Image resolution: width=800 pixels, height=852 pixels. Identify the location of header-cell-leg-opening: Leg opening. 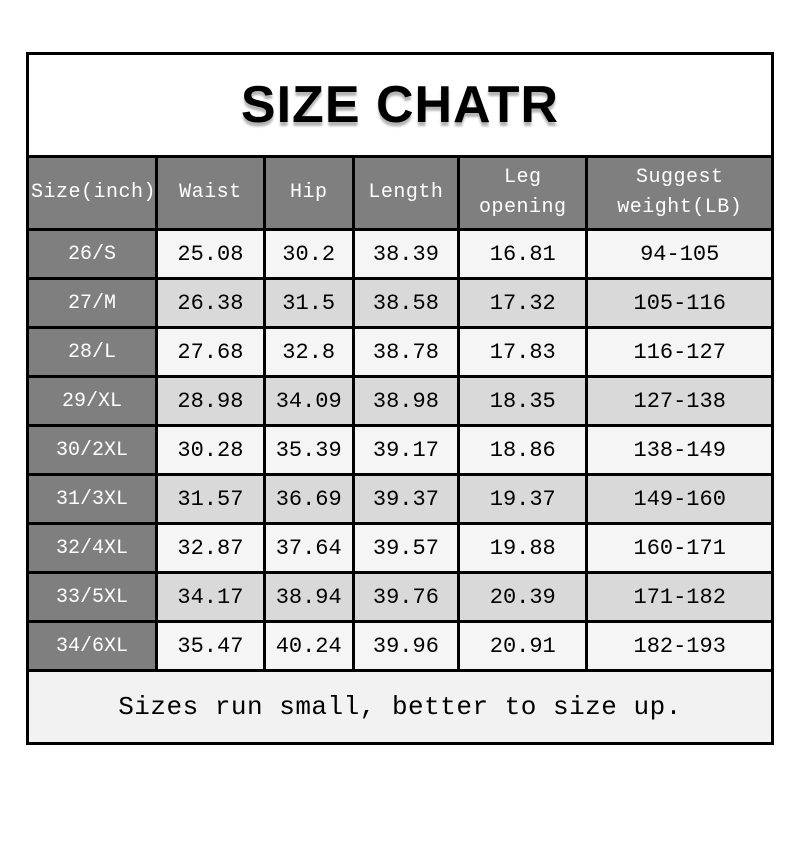
(523, 193).